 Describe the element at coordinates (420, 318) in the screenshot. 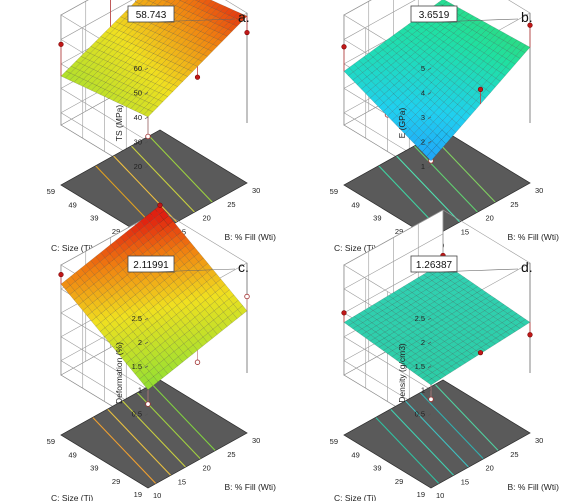

I see `z-tick-label: 2.5` at that location.